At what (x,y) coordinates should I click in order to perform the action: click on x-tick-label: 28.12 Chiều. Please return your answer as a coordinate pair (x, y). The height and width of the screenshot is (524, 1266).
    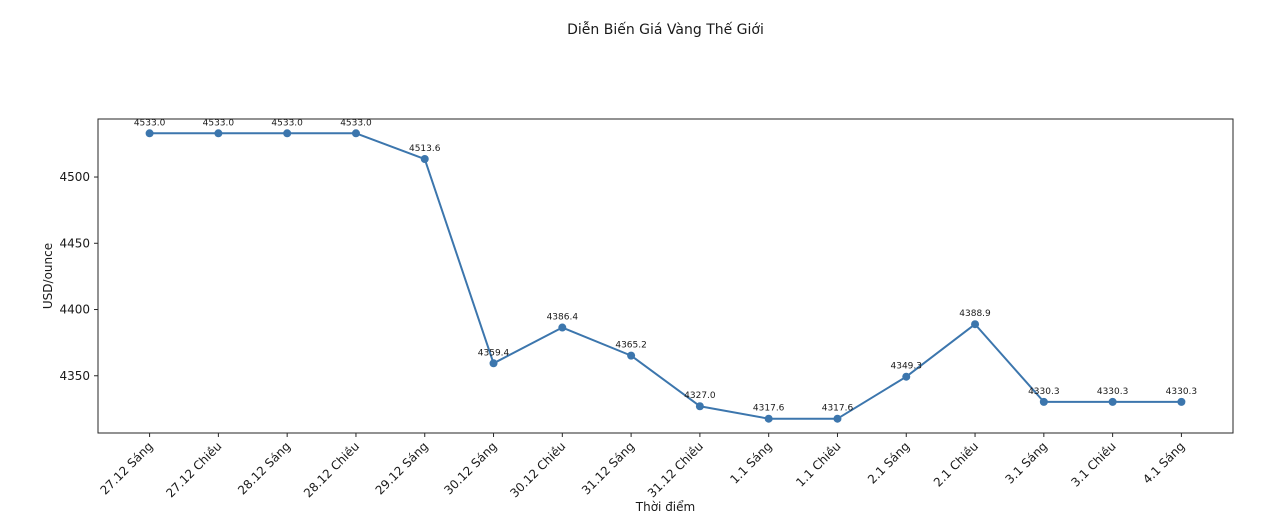
    Looking at the image, I should click on (331, 469).